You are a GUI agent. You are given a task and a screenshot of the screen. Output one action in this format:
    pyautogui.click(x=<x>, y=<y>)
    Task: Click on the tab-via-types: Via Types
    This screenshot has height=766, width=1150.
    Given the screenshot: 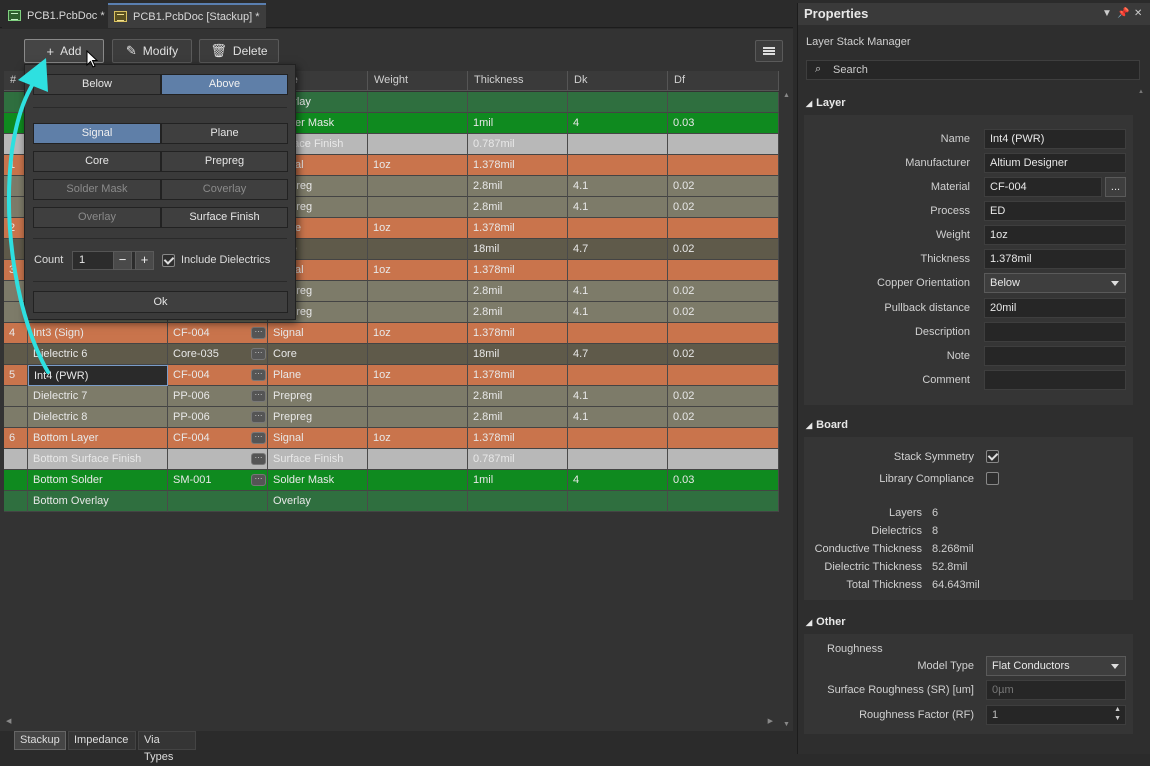 What is the action you would take?
    pyautogui.click(x=167, y=747)
    